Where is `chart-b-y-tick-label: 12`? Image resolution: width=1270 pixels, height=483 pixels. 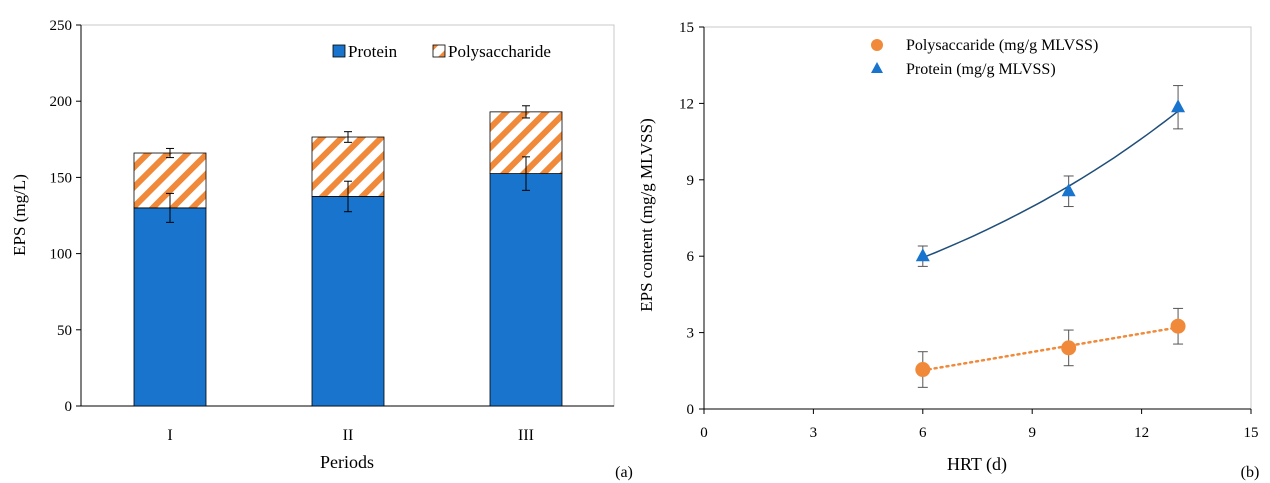
chart-b-y-tick-label: 12 is located at coordinates (686, 104).